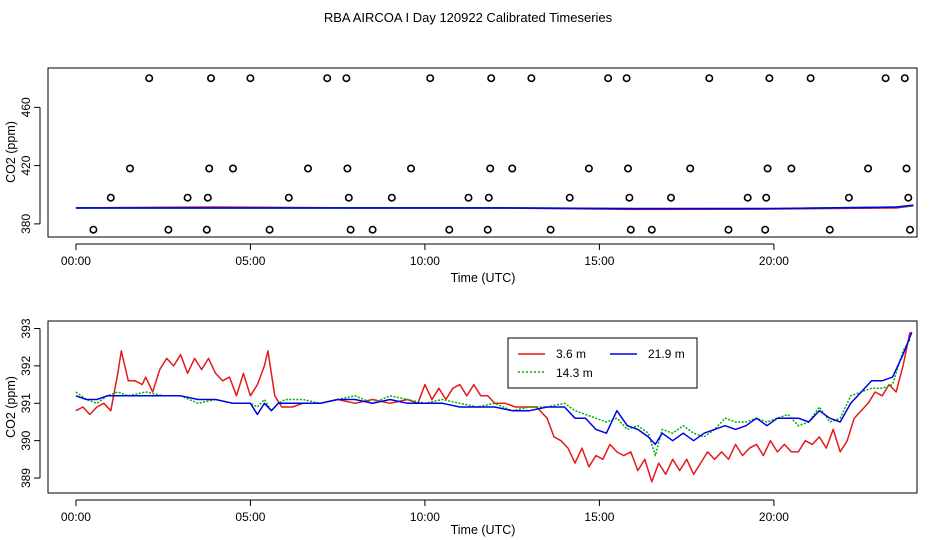 The width and height of the screenshot is (936, 540). What do you see at coordinates (11, 407) in the screenshot?
I see `lower-y-axis-title: CO2 (ppm)` at bounding box center [11, 407].